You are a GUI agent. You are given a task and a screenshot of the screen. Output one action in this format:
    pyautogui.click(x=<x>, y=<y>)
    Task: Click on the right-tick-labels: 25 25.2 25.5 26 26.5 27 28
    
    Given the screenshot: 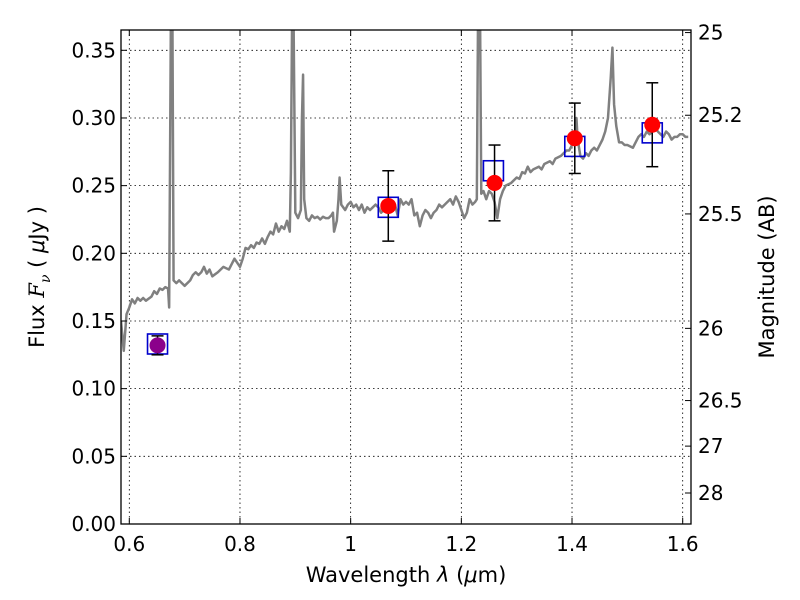 What is the action you would take?
    pyautogui.click(x=720, y=263)
    